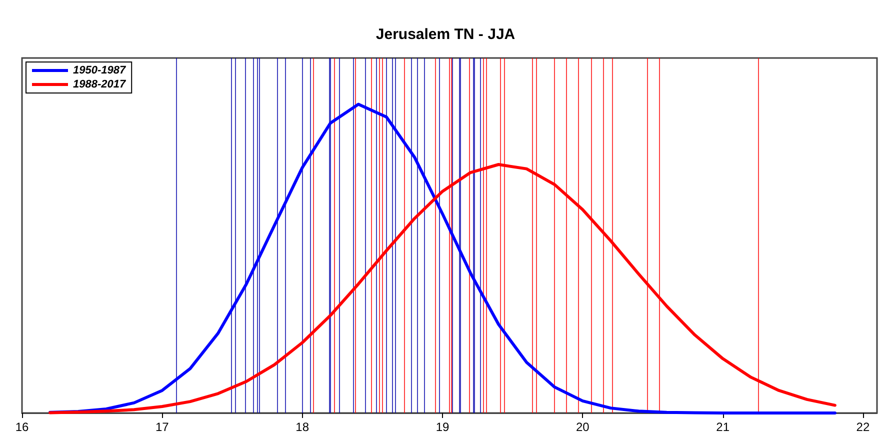 Image resolution: width=891 pixels, height=445 pixels. What do you see at coordinates (99, 84) in the screenshot?
I see `legend-label: 1988-2017` at bounding box center [99, 84].